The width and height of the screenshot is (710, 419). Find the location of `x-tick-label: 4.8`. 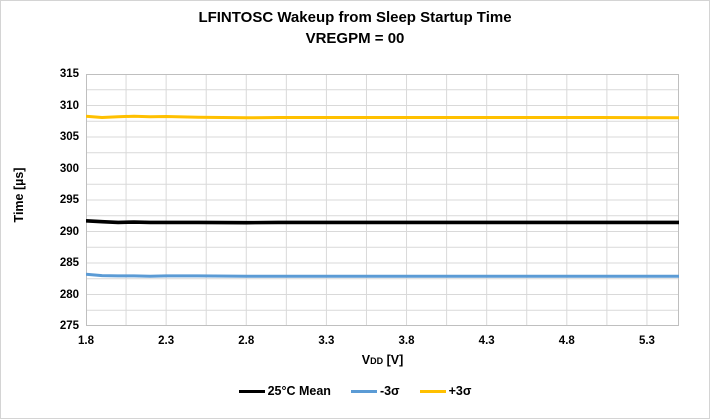

x-tick-label: 4.8 is located at coordinates (566, 341).